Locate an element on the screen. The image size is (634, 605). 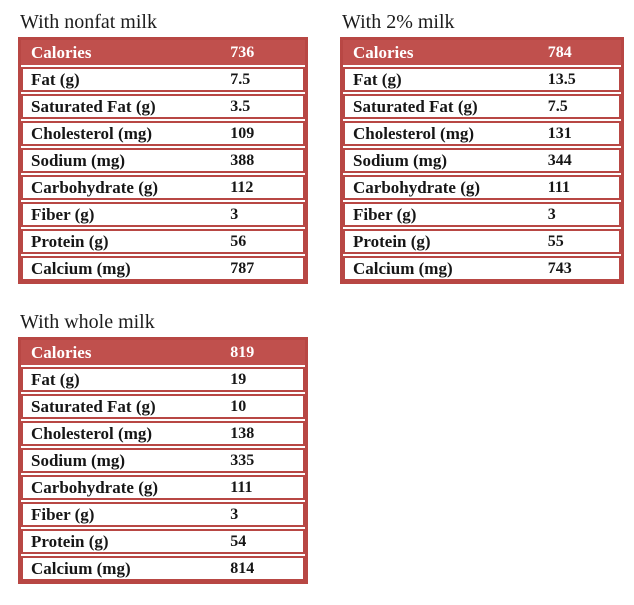
row-value: 344 is located at coordinates (559, 160).